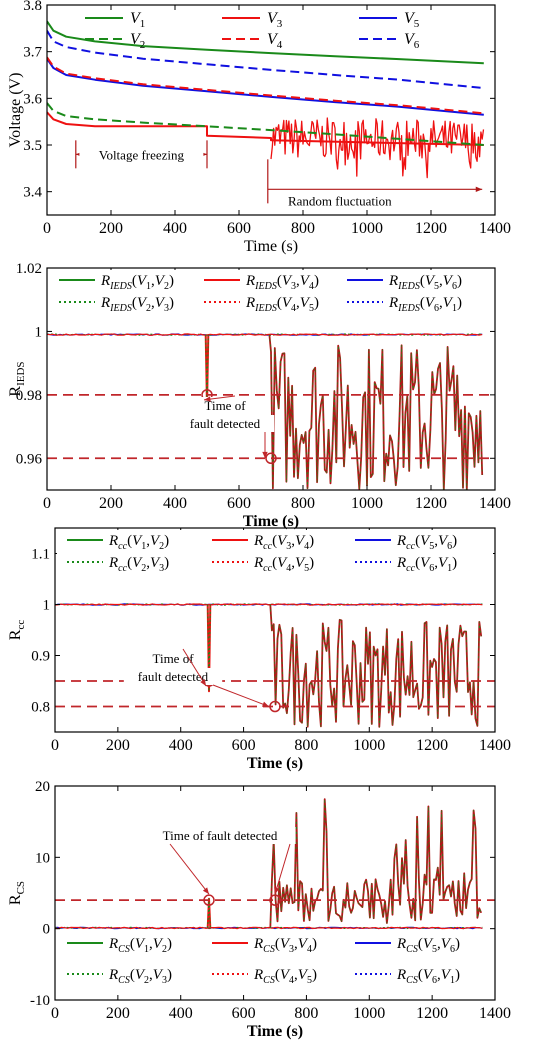  What do you see at coordinates (40, 1001) in the screenshot?
I see `y-tick-label: -10` at bounding box center [40, 1001].